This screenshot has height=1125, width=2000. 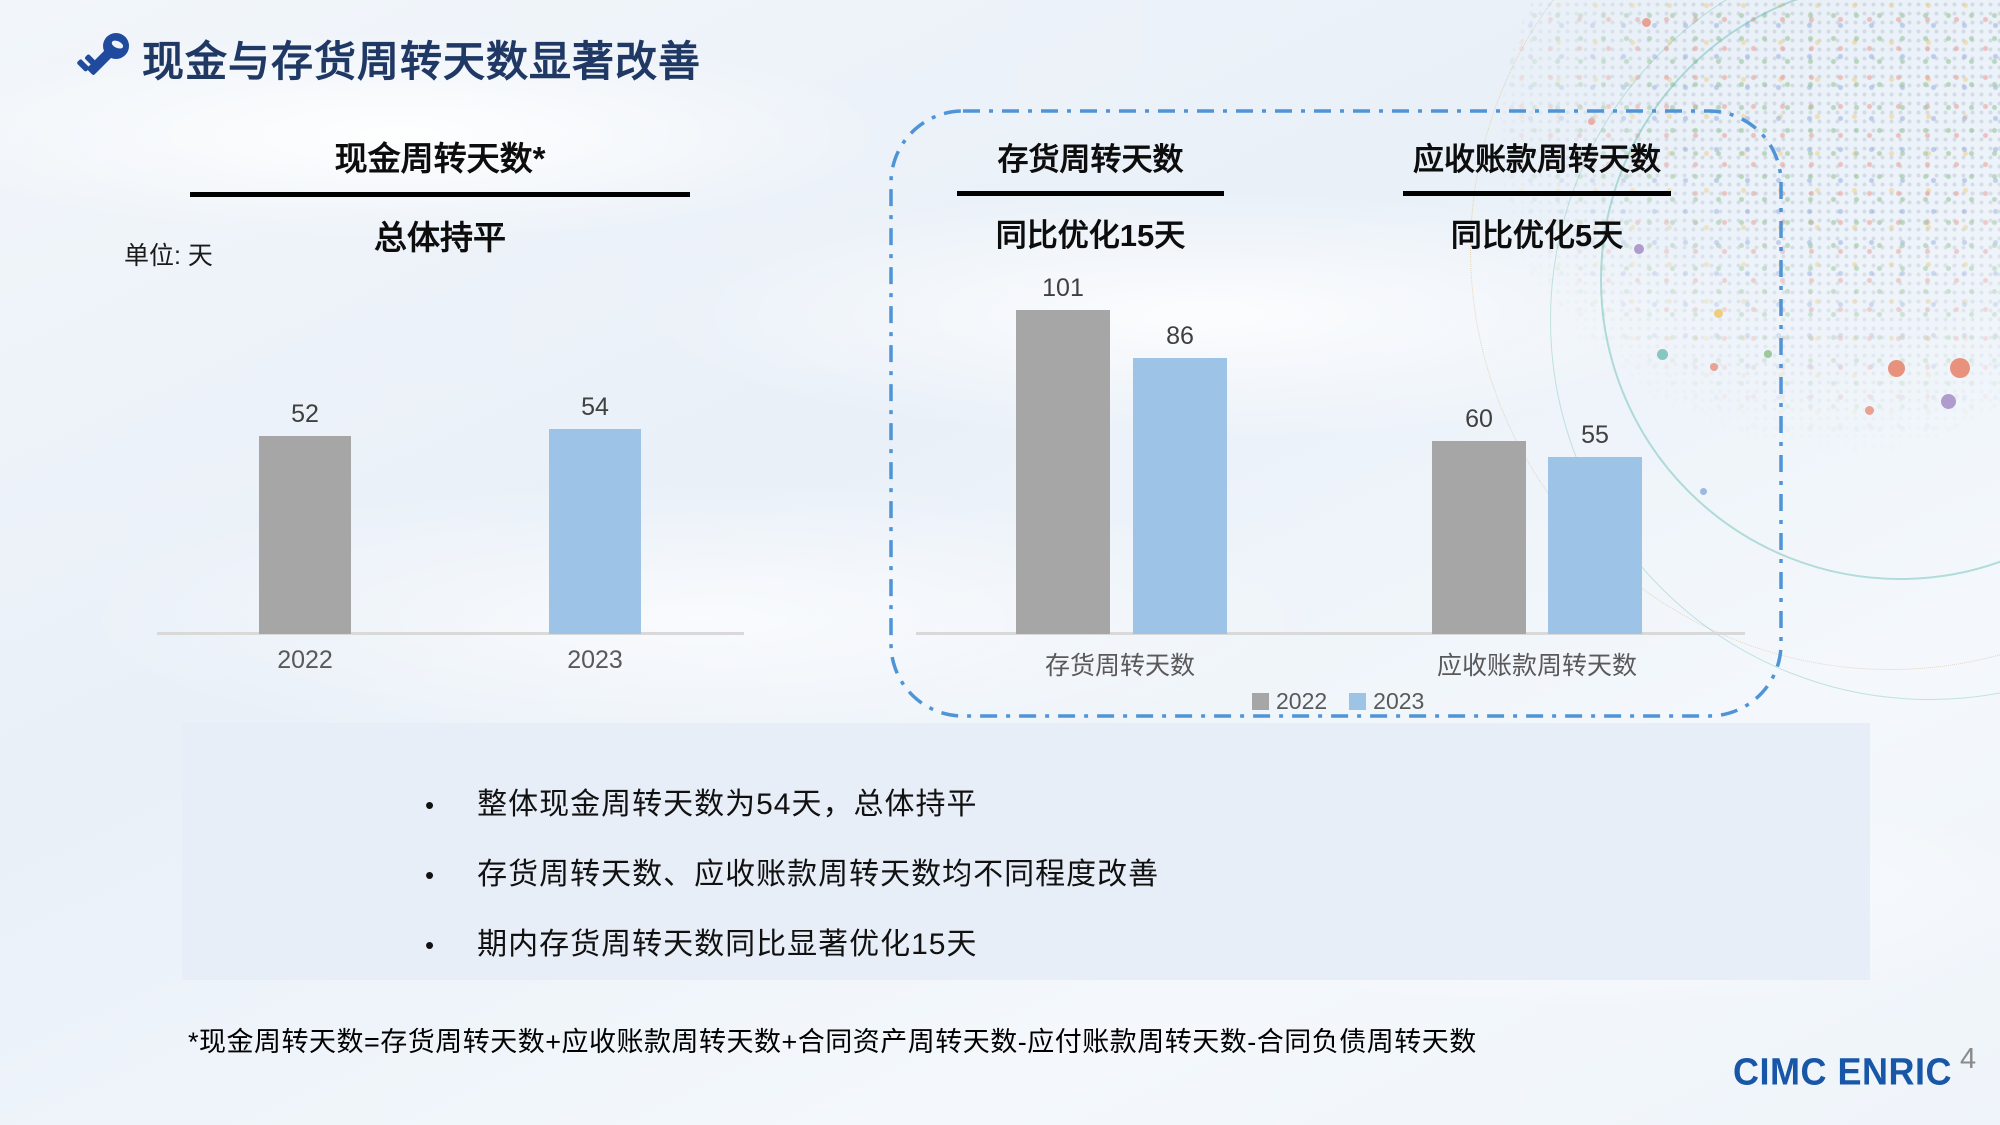 I want to click on bar-inventory-2023: 86, so click(x=1180, y=478).